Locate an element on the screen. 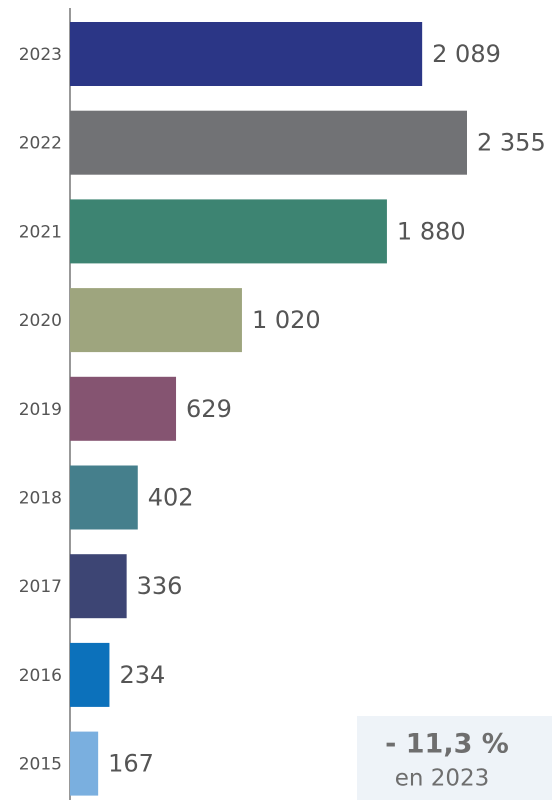 Image resolution: width=558 pixels, height=804 pixels. annotation-value: - 11,3 % is located at coordinates (447, 744).